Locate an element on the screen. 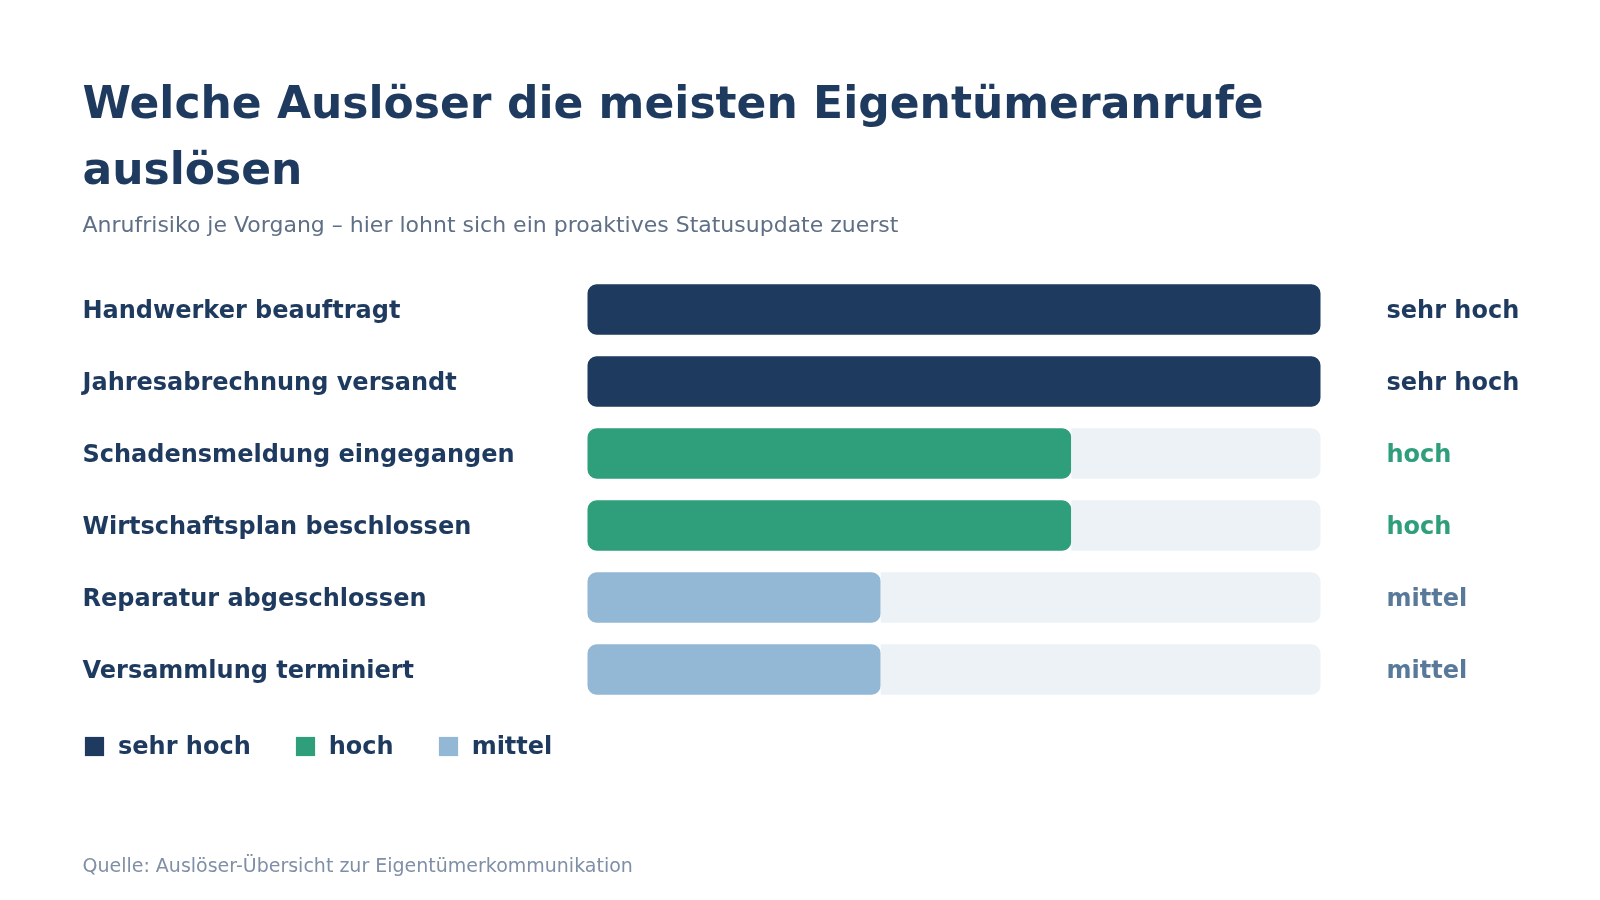  legend-label: mittel is located at coordinates (512, 746).